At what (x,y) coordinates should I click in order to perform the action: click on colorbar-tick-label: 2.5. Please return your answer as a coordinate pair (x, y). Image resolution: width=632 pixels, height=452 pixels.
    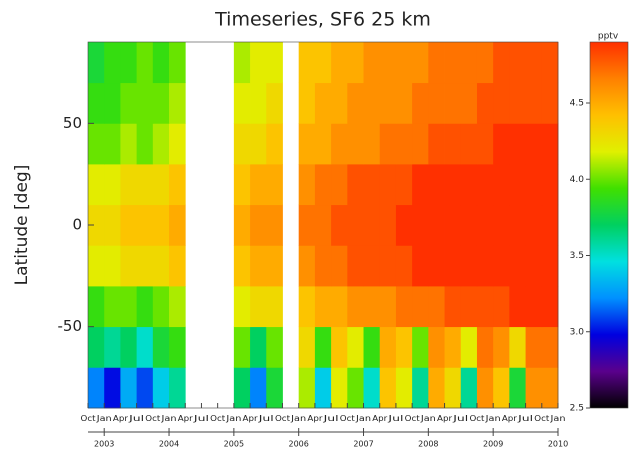
    Looking at the image, I should click on (577, 409).